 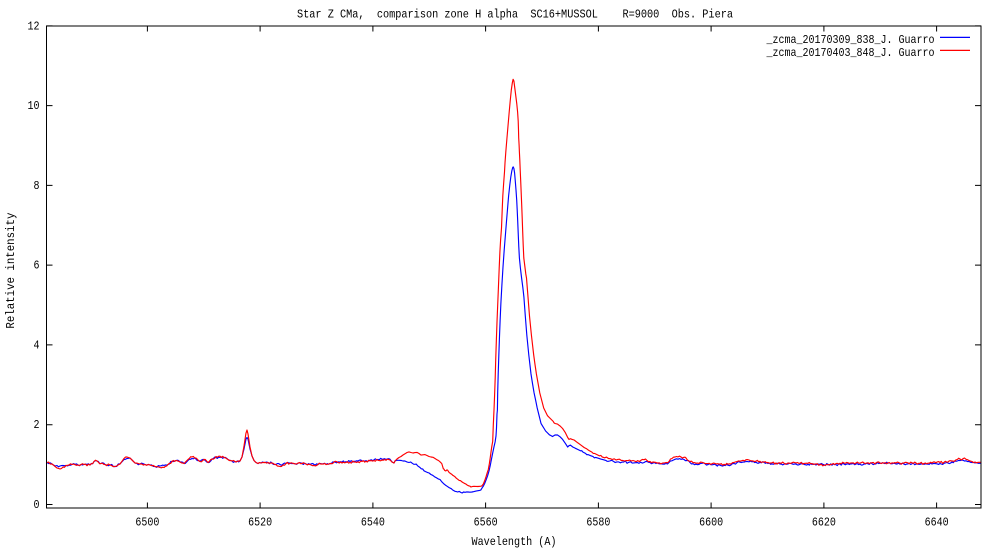 What do you see at coordinates (37, 425) in the screenshot?
I see `svg-text: 2` at bounding box center [37, 425].